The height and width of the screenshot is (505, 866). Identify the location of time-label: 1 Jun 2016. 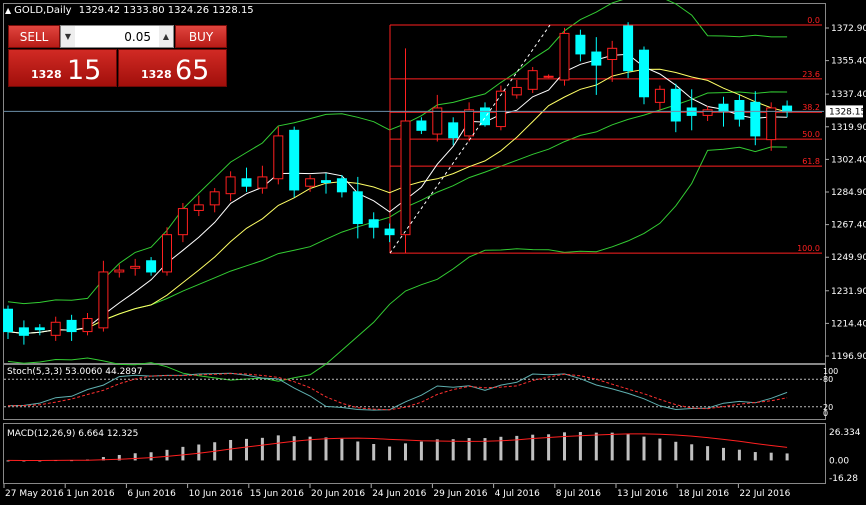
(90, 494).